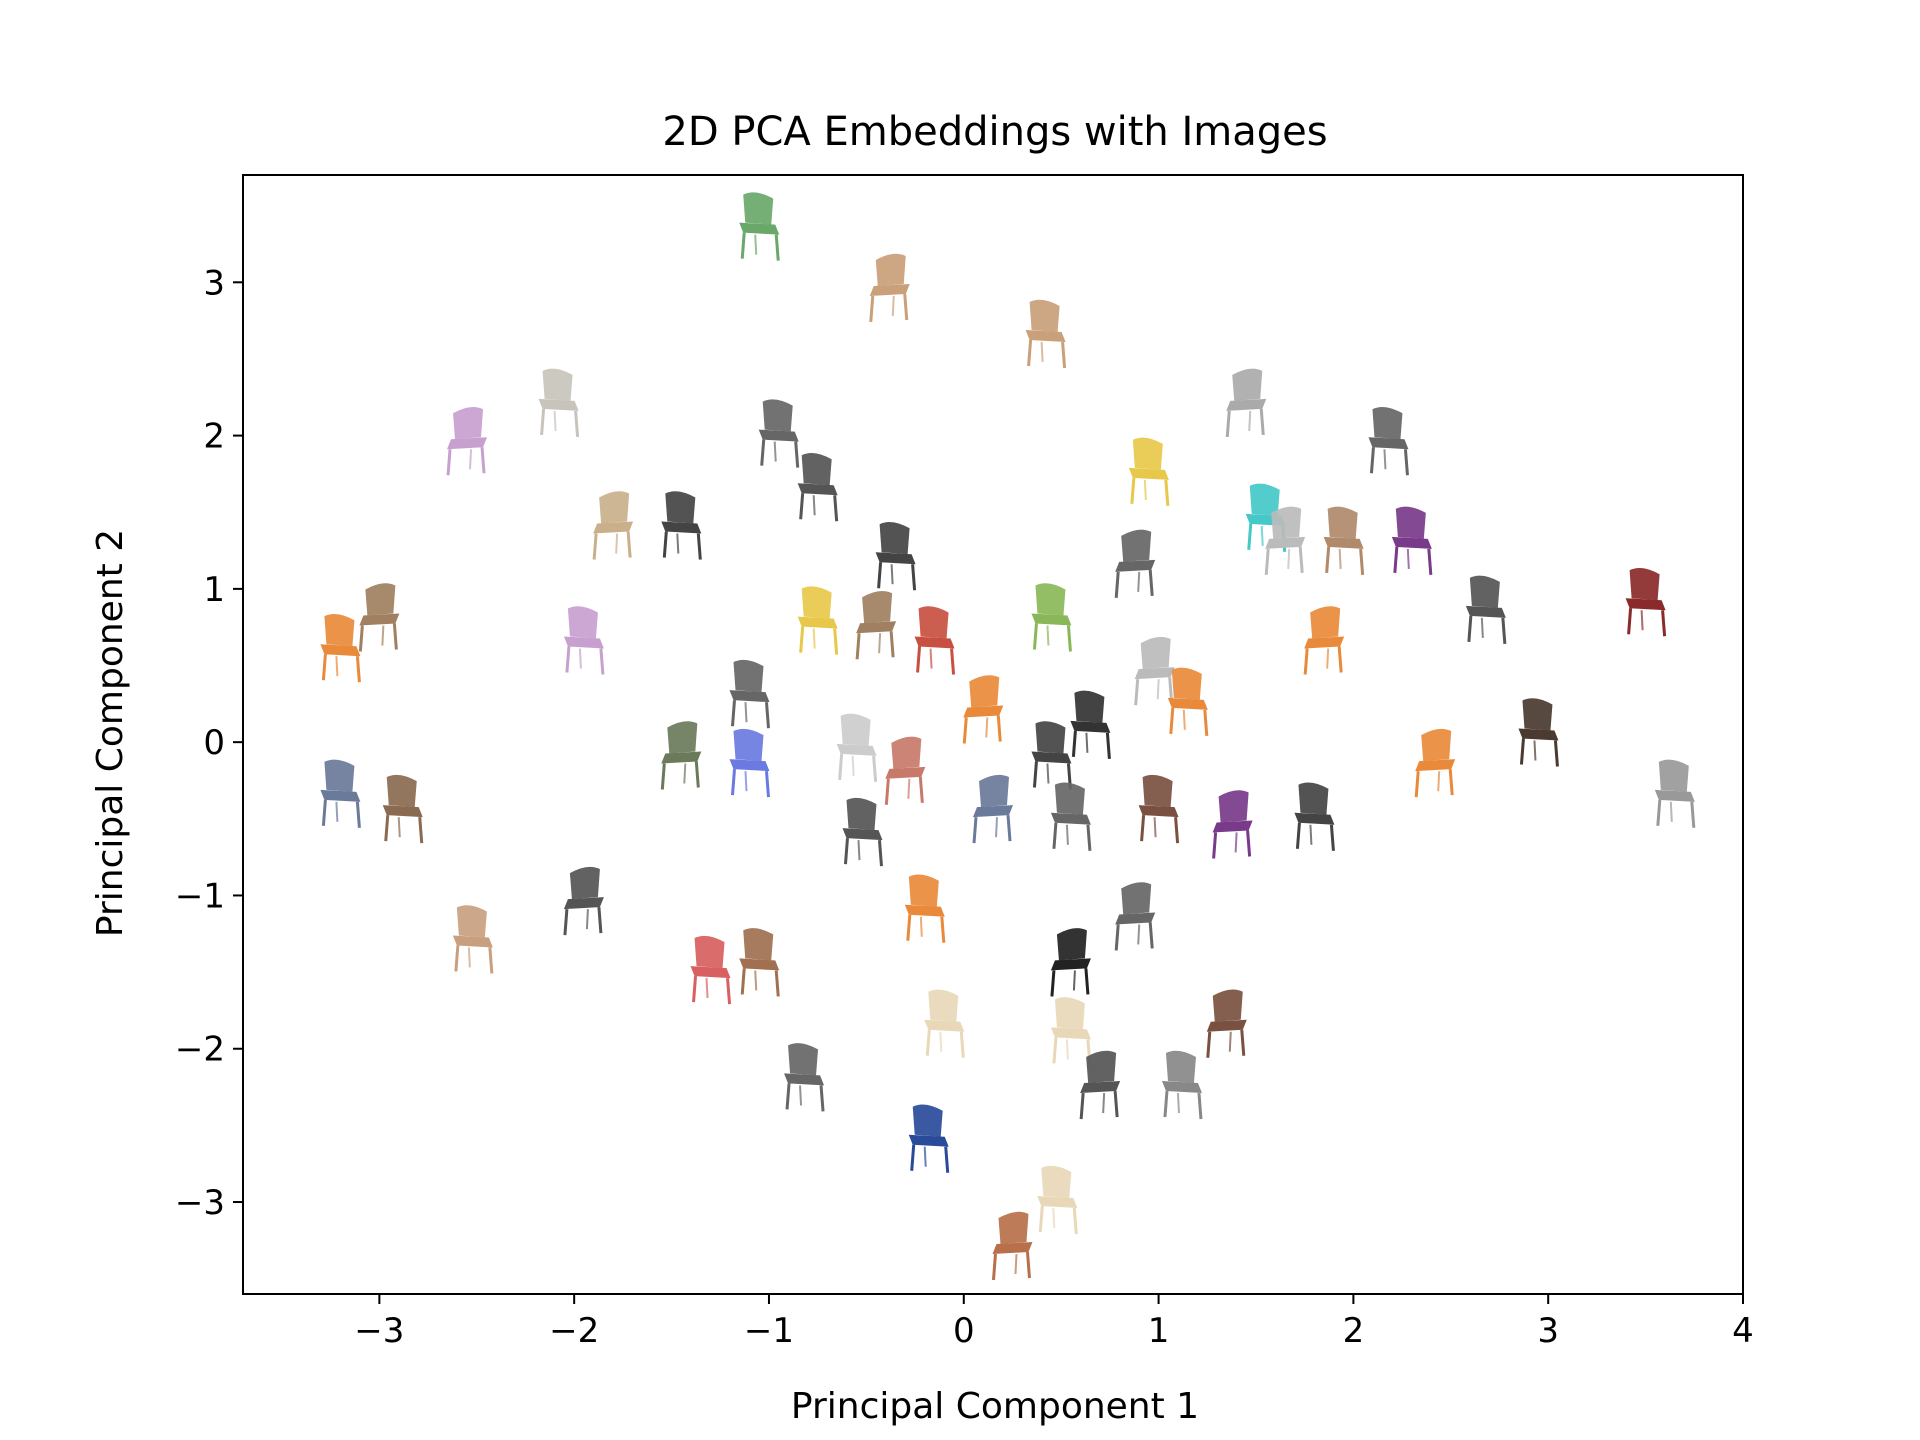  I want to click on x-axis-label: Principal Component 1, so click(995, 1406).